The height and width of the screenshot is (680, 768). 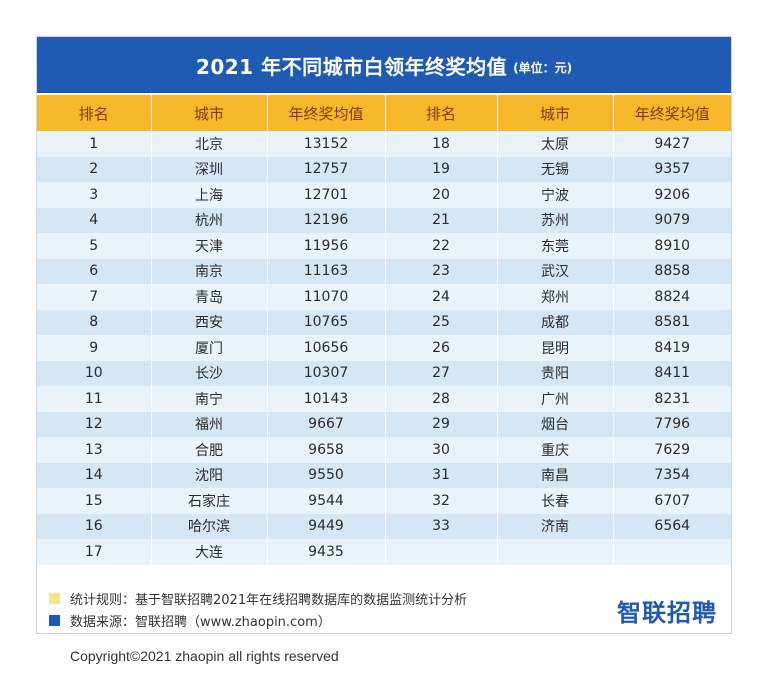 I want to click on cell-city-right: 南昌, so click(x=555, y=475).